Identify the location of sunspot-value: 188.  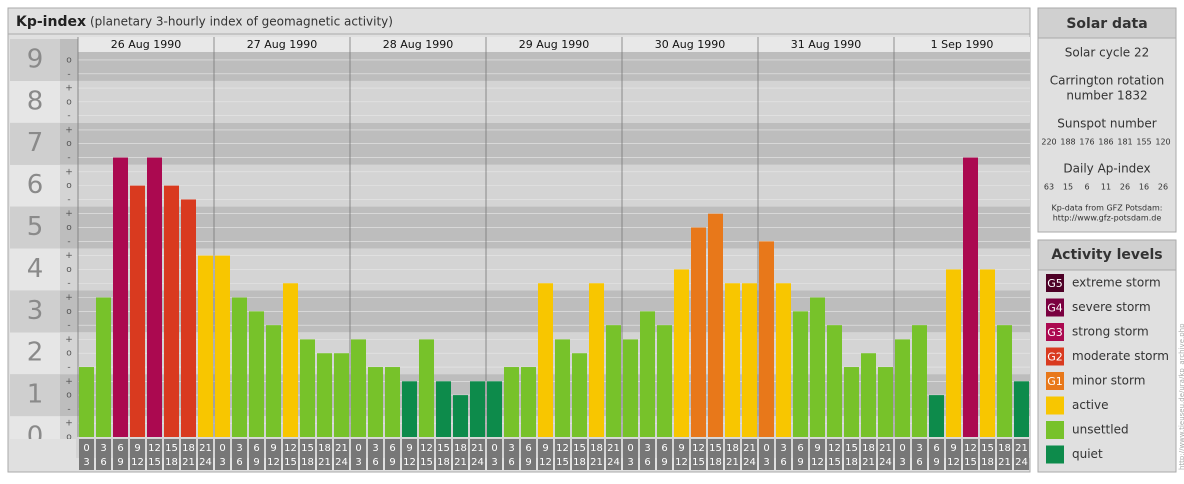
(1067, 142).